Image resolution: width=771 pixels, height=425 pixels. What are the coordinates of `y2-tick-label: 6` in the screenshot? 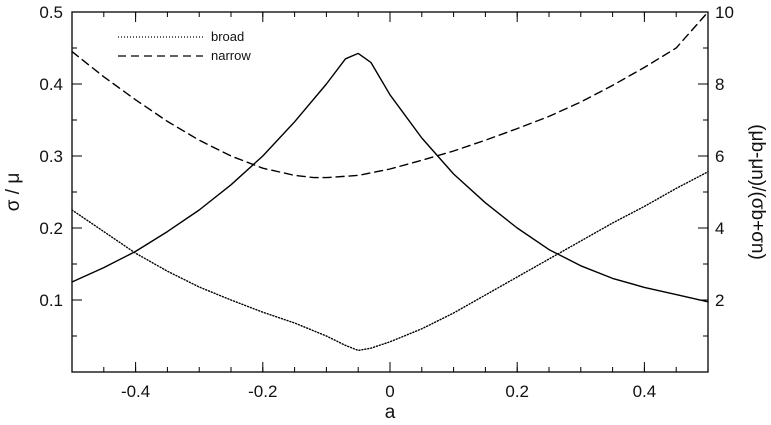 It's located at (719, 156).